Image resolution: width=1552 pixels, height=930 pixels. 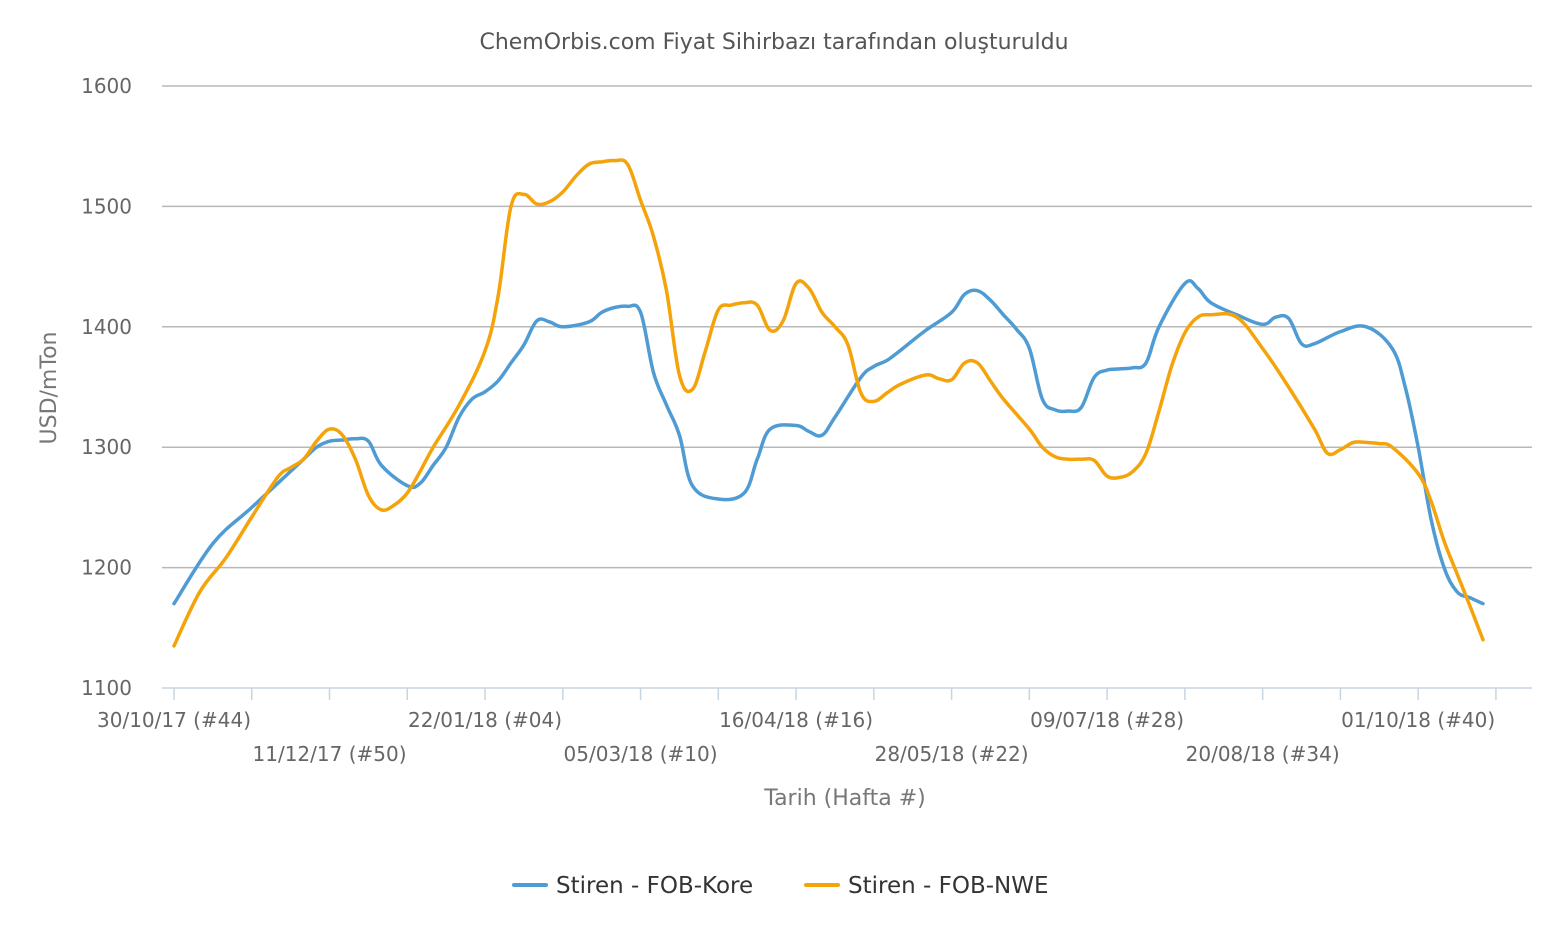 What do you see at coordinates (106, 206) in the screenshot?
I see `y-tick-label: 1500` at bounding box center [106, 206].